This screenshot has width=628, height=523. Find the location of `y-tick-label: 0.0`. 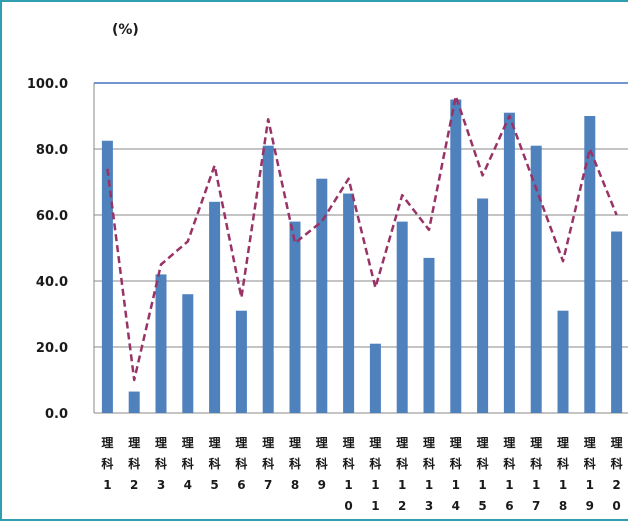

y-tick-label: 0.0 is located at coordinates (56, 414).